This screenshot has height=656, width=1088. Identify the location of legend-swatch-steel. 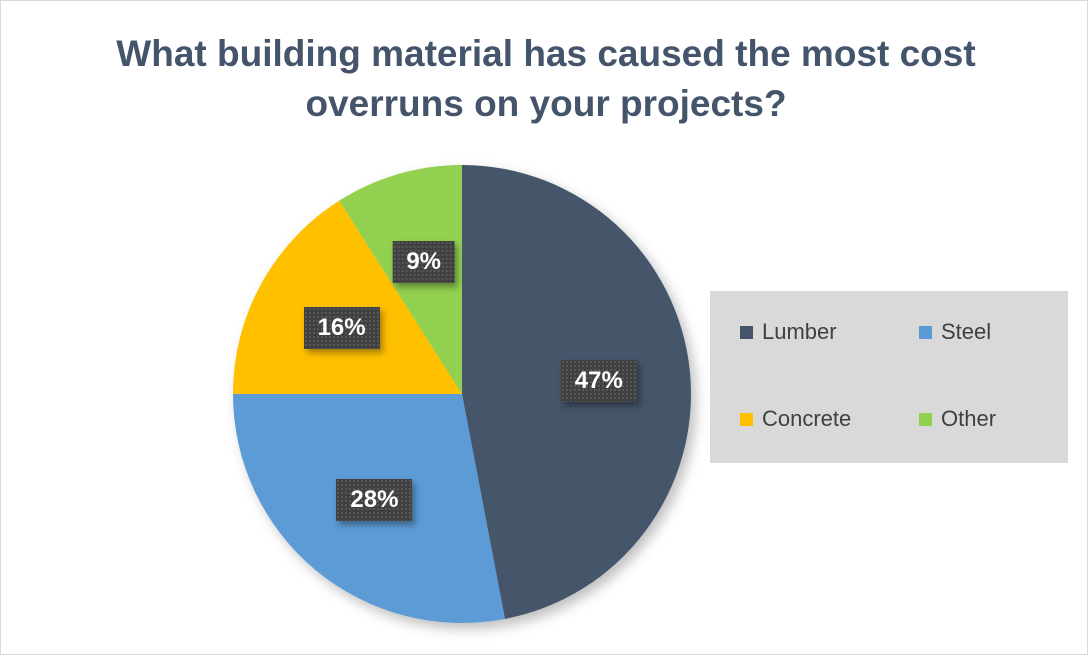
(925, 332).